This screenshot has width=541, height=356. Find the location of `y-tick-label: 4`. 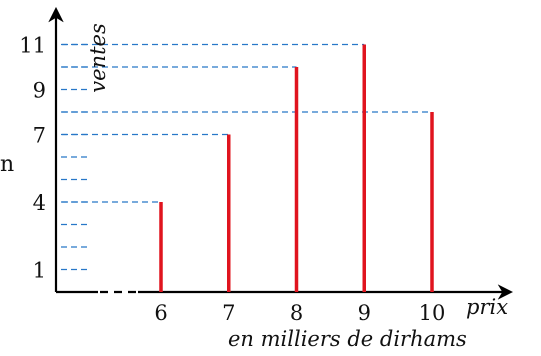

y-tick-label: 4 is located at coordinates (39, 203).